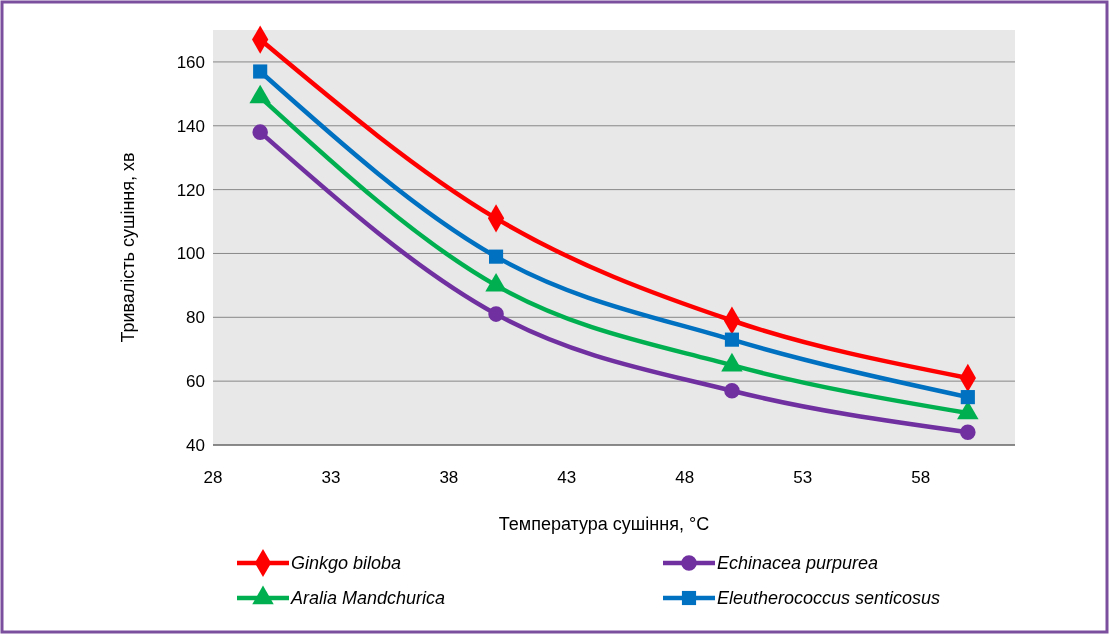  What do you see at coordinates (195, 445) in the screenshot?
I see `y-tick-label: 40` at bounding box center [195, 445].